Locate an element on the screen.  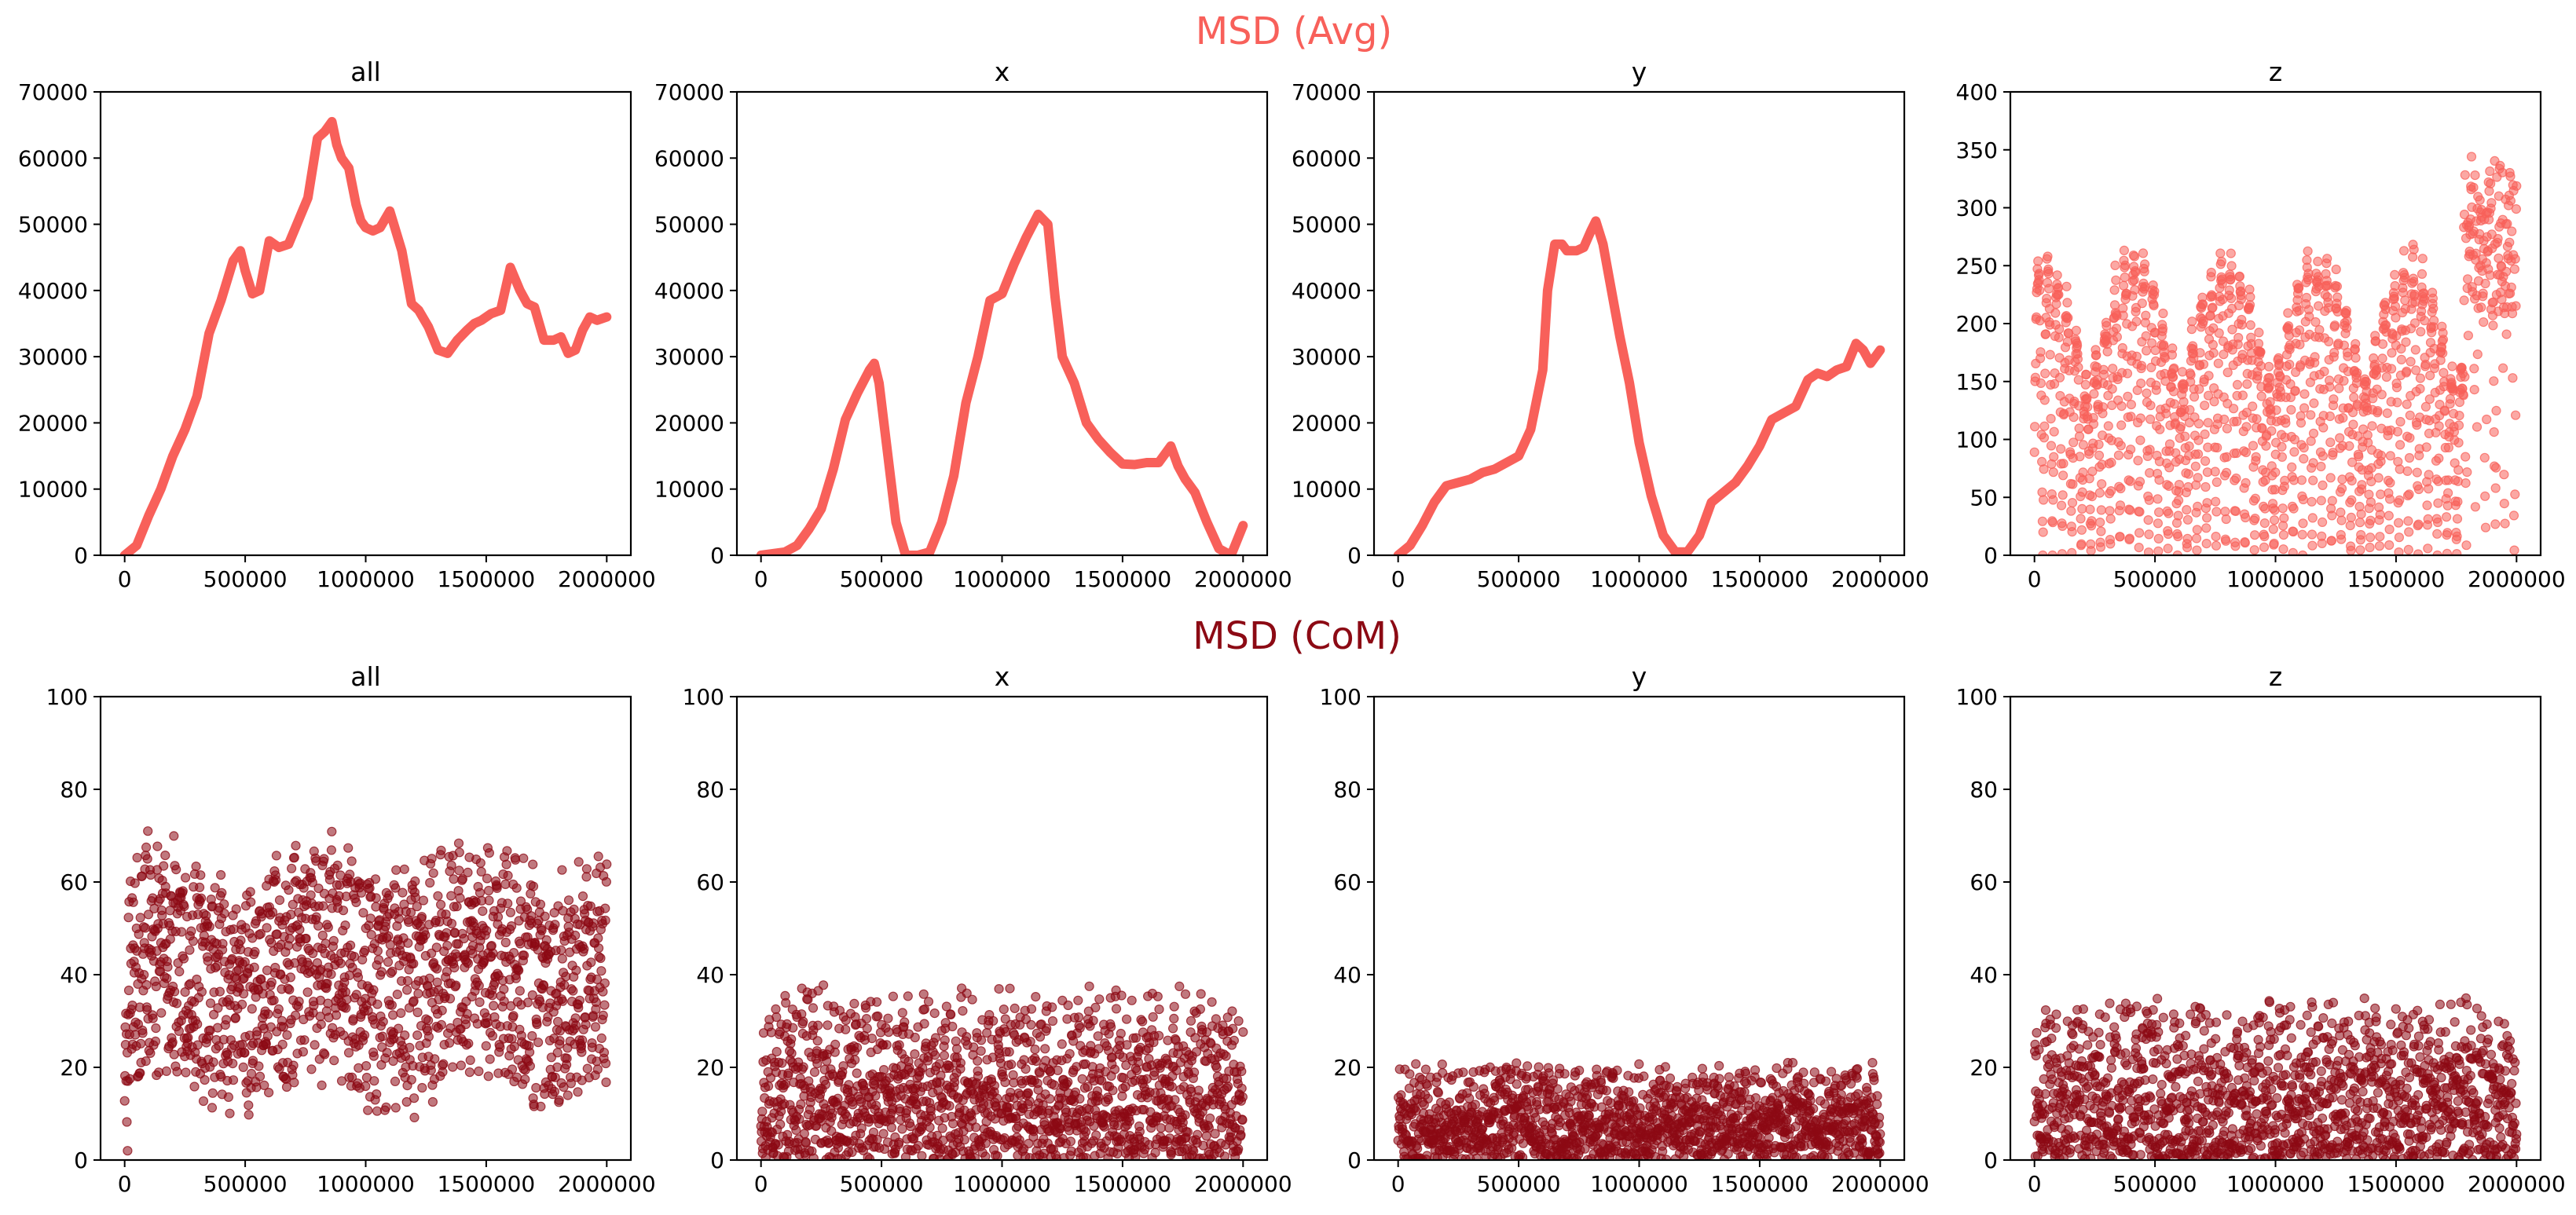
y-tick-label: 70000 is located at coordinates (1326, 92).